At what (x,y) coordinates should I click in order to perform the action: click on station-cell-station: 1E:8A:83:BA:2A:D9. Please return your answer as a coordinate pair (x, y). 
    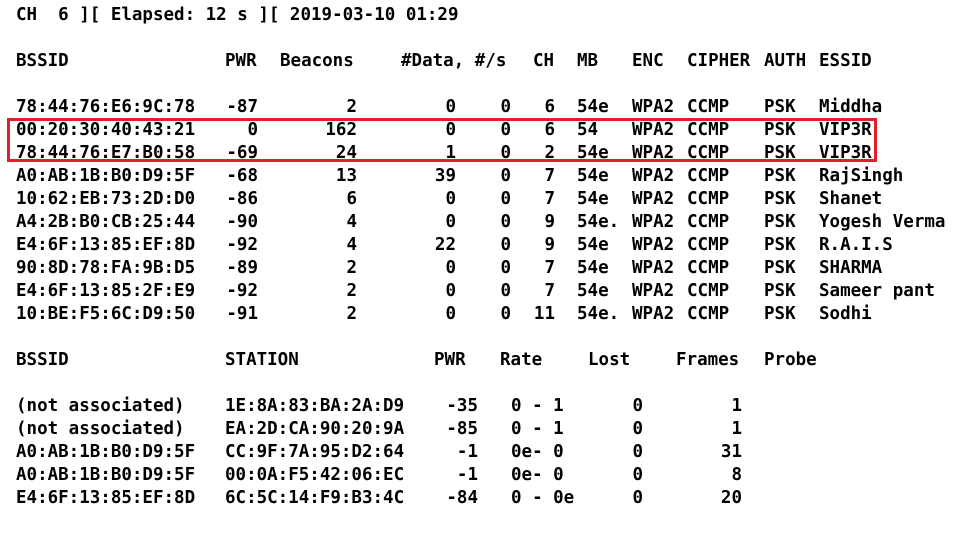
    Looking at the image, I should click on (315, 406).